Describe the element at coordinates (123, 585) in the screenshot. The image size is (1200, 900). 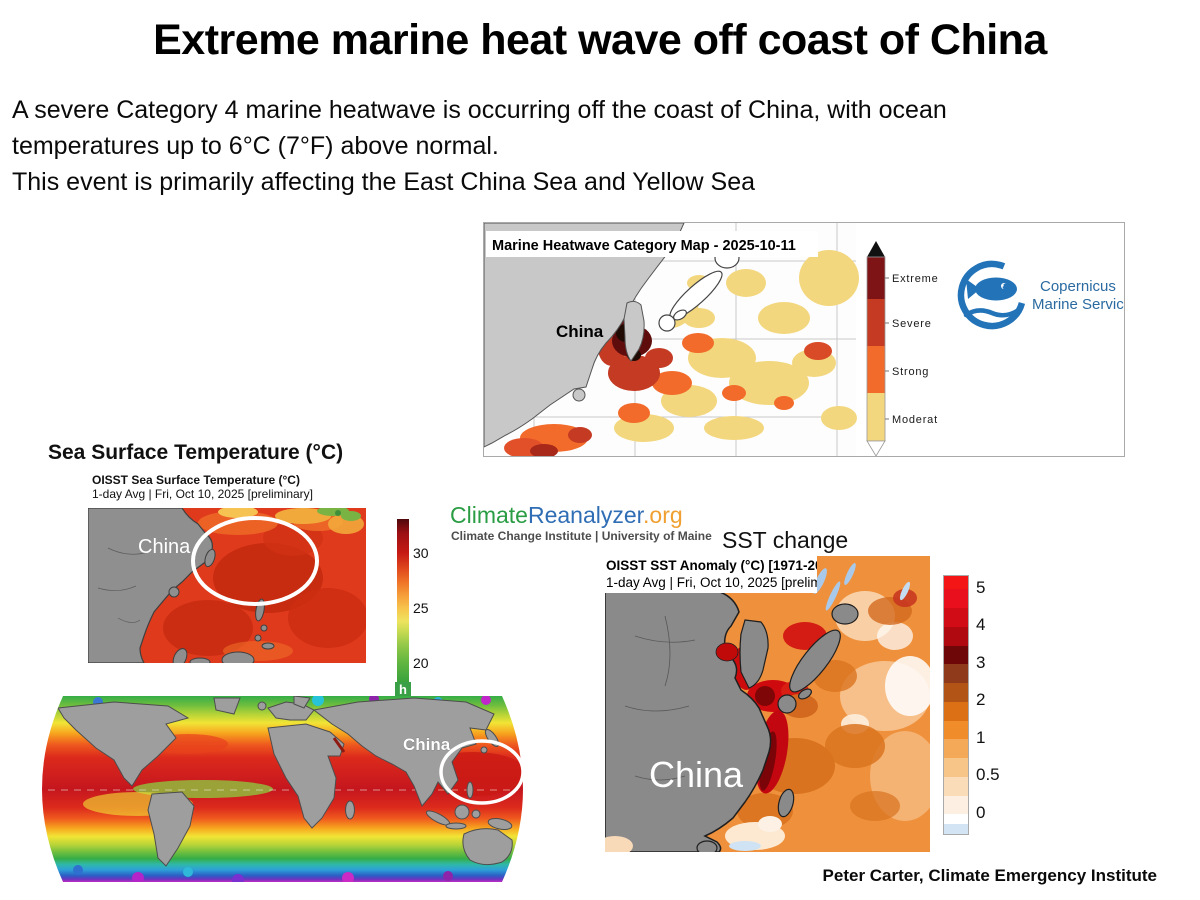
I see `sst-land-borders` at that location.